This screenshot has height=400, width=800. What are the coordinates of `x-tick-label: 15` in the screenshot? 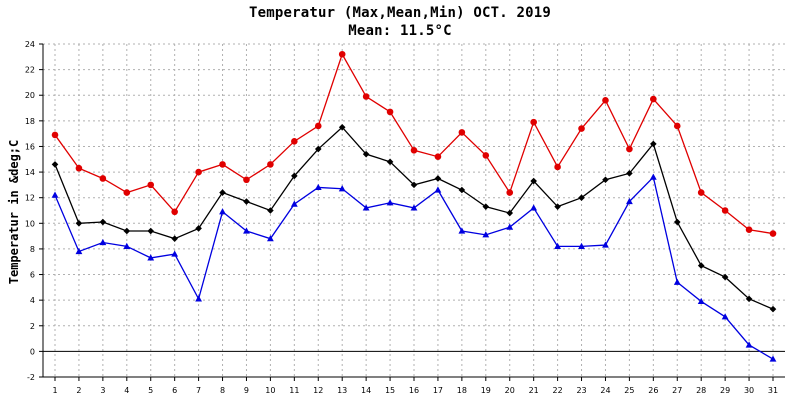 It's located at (390, 390).